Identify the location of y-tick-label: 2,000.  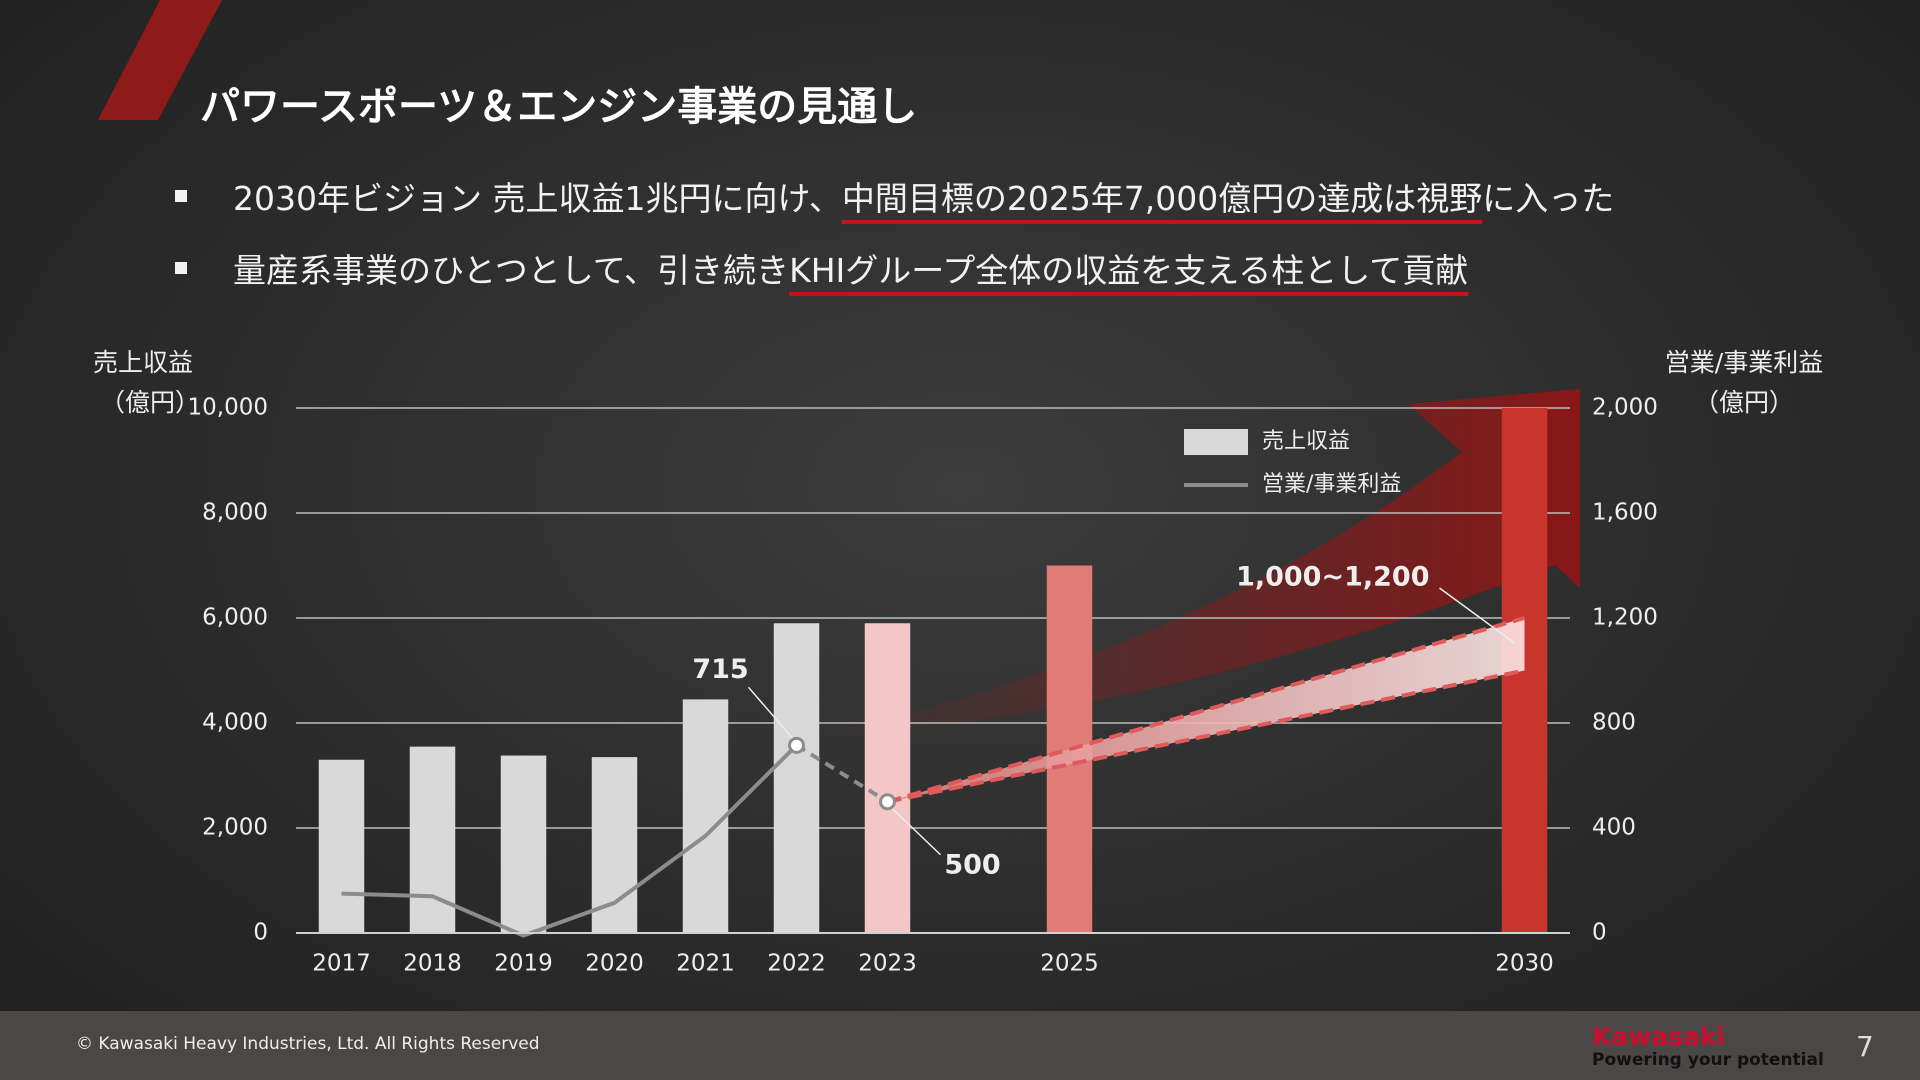
(235, 828).